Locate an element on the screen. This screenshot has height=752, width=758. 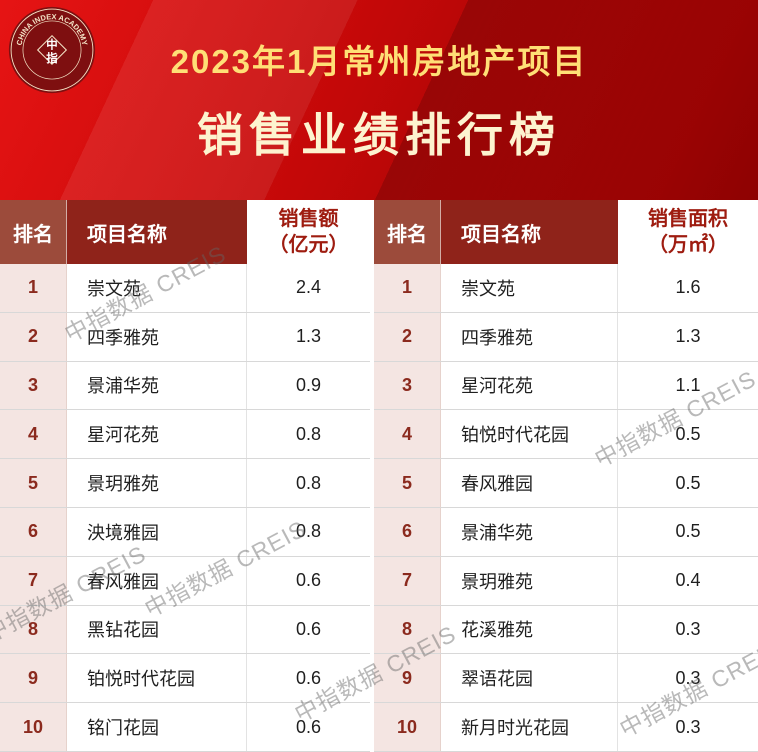
table-header-row: 排名 项目名称 销售额 （亿元） is located at coordinates (185, 232).